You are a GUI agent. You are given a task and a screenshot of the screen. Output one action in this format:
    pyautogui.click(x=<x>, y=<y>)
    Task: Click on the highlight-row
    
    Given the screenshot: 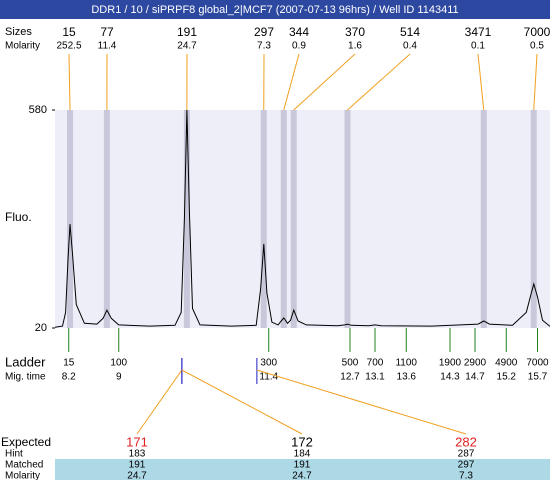 What is the action you would take?
    pyautogui.click(x=302, y=469)
    